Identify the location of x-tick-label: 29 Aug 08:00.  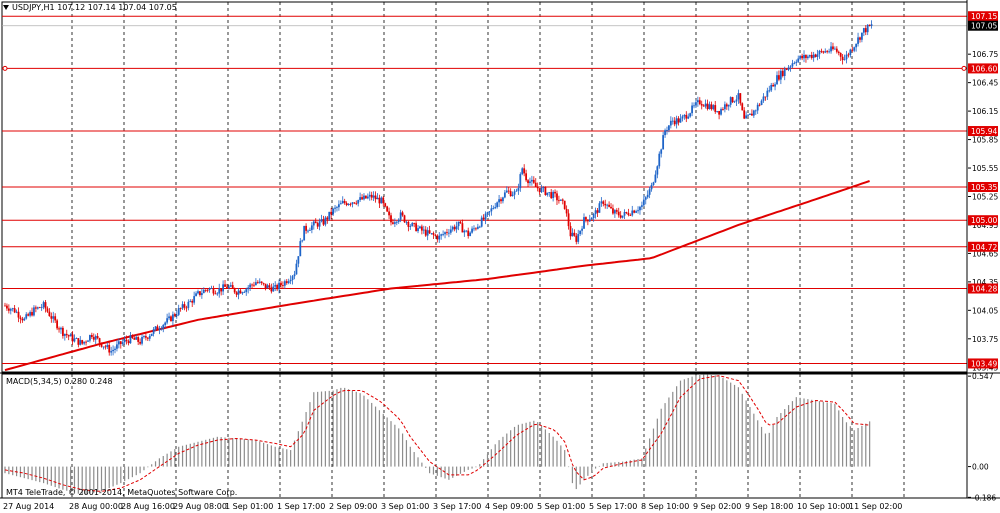
(200, 506).